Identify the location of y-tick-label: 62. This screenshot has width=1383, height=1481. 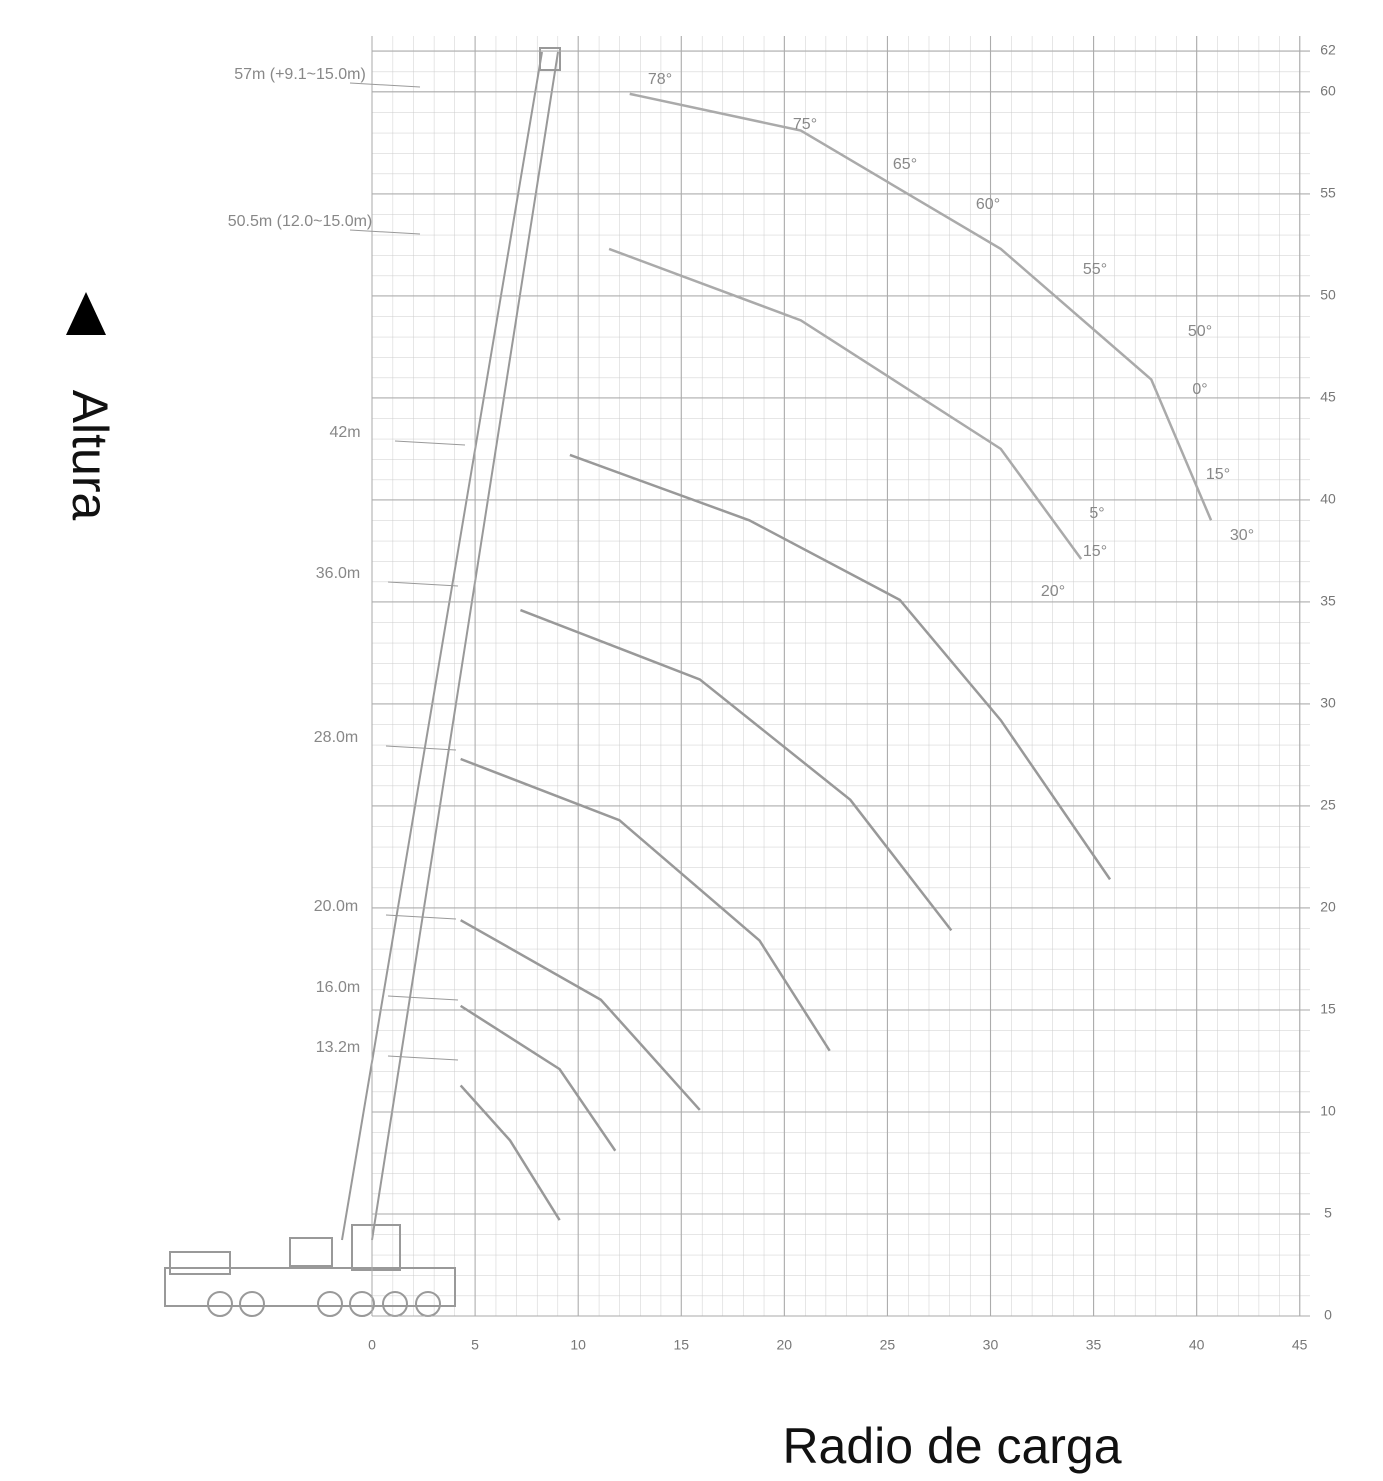
(1328, 50).